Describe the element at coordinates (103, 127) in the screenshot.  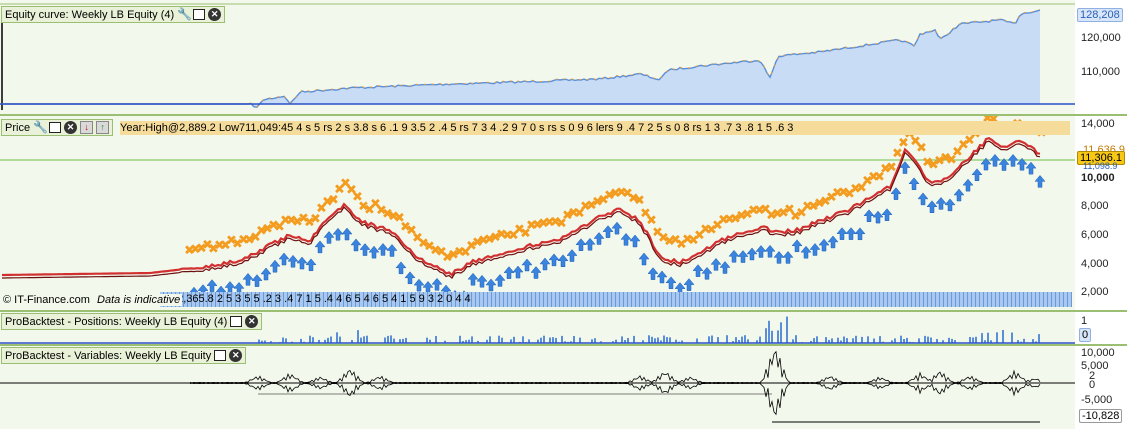
I see `move-up-icon: ↑` at that location.